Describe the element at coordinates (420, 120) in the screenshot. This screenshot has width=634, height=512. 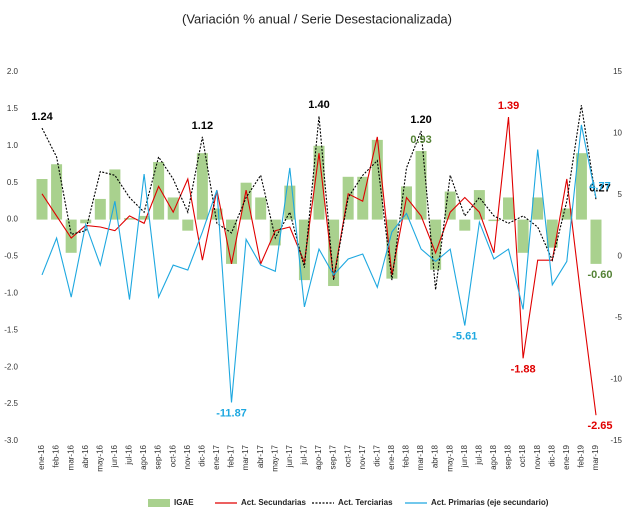
I see `data-label: 1.20` at that location.